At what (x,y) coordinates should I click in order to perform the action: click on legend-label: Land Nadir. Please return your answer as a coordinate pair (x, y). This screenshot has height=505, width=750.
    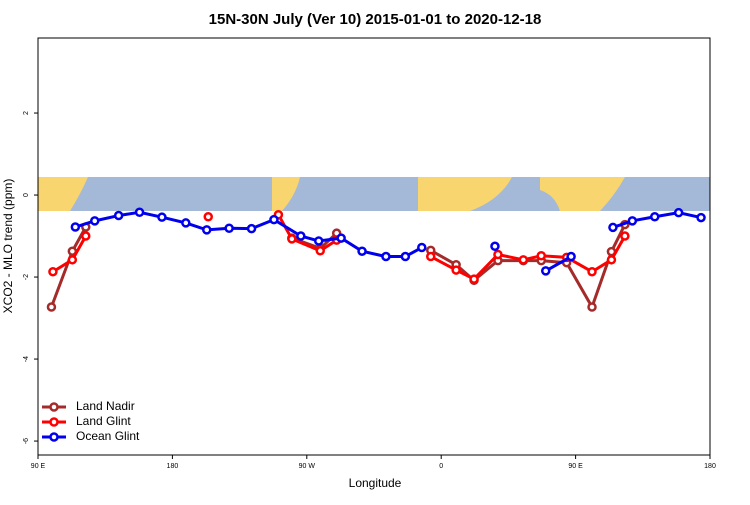
    Looking at the image, I should click on (105, 406).